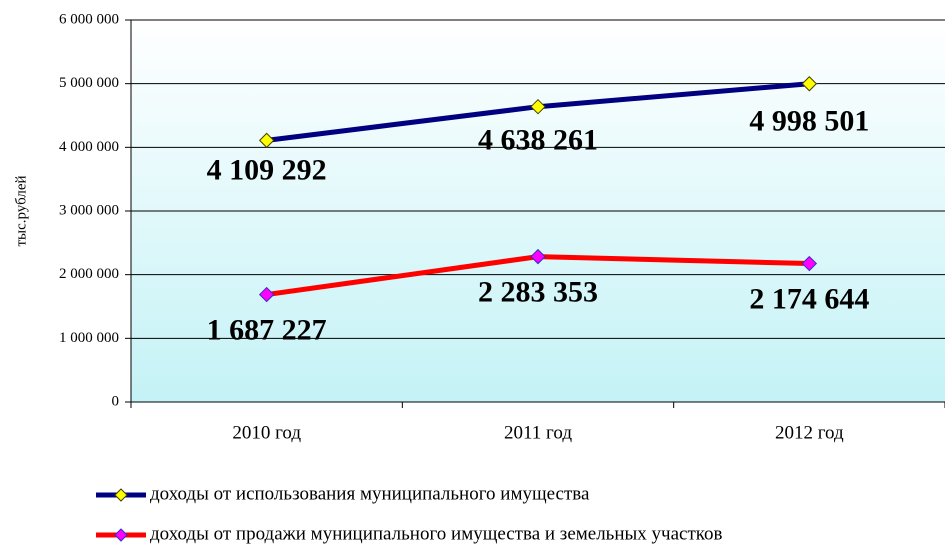 This screenshot has height=547, width=945. What do you see at coordinates (266, 432) in the screenshot?
I see `x-tick-label: 2010 год` at bounding box center [266, 432].